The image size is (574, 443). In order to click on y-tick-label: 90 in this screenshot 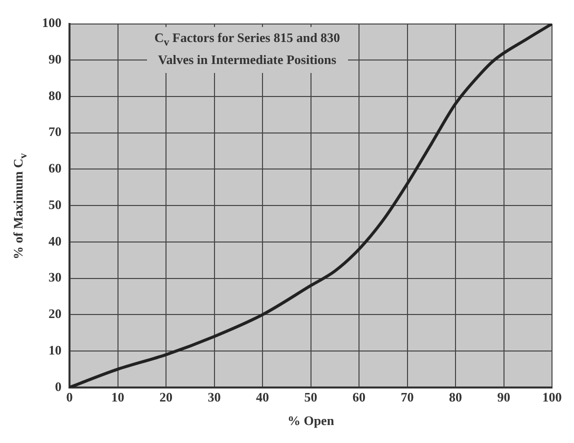, I will do `click(55, 59)`.